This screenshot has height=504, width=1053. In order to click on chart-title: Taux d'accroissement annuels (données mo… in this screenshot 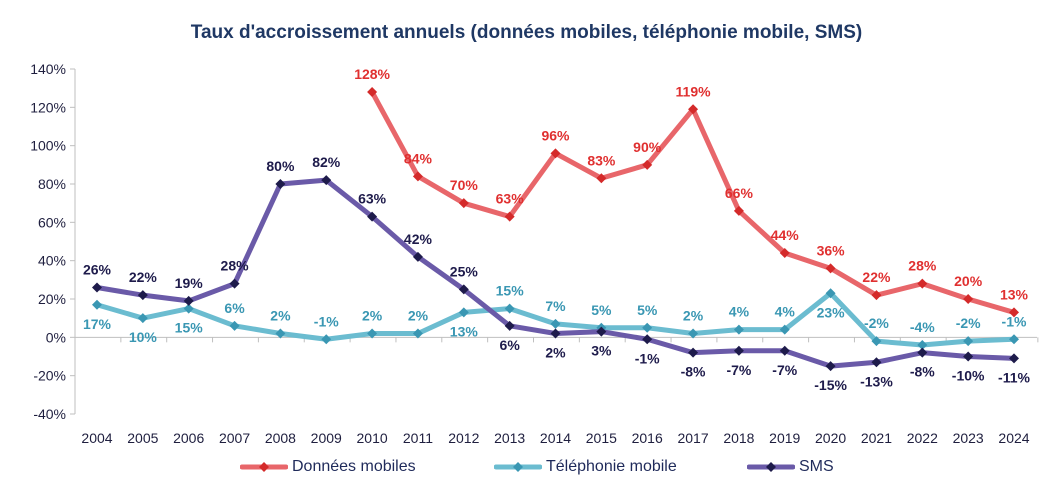, I will do `click(526, 32)`.